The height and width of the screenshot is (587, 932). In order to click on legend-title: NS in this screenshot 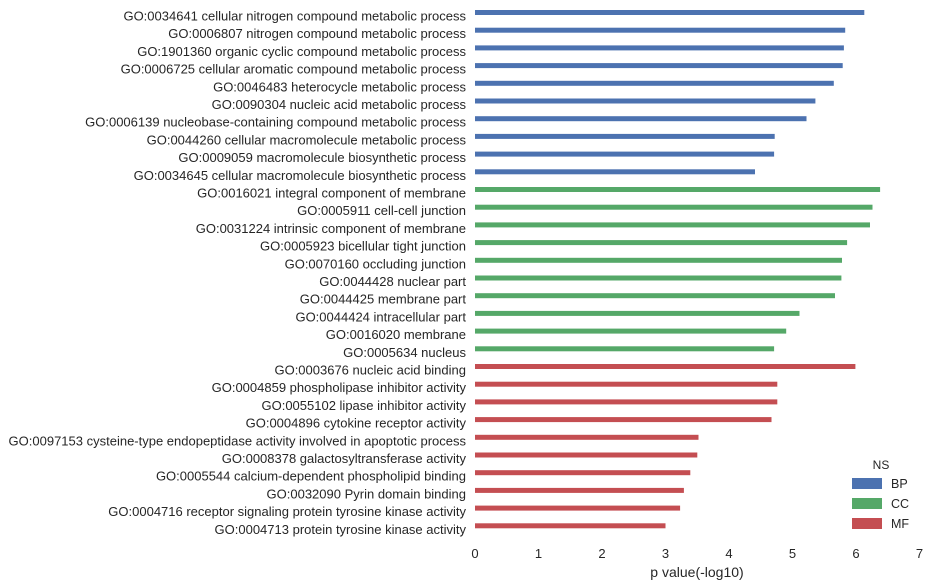, I will do `click(881, 465)`.